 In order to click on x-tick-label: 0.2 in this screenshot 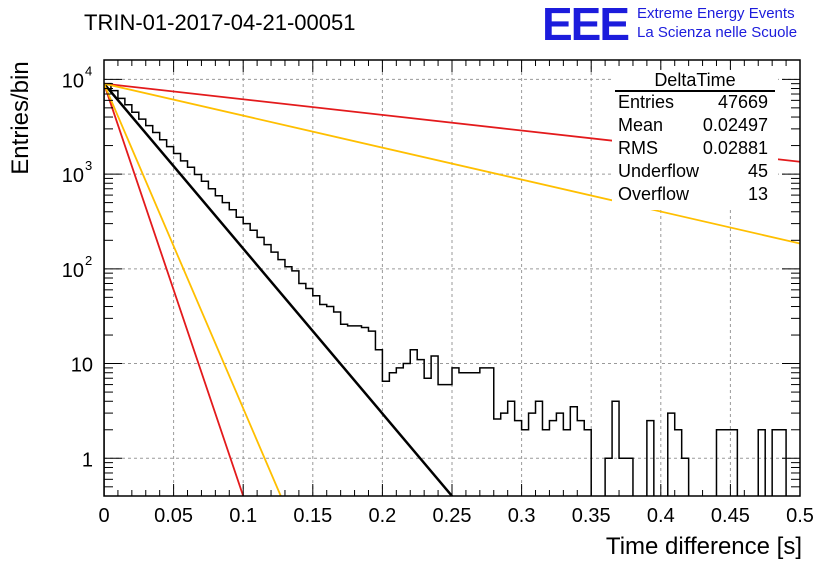, I will do `click(382, 516)`.